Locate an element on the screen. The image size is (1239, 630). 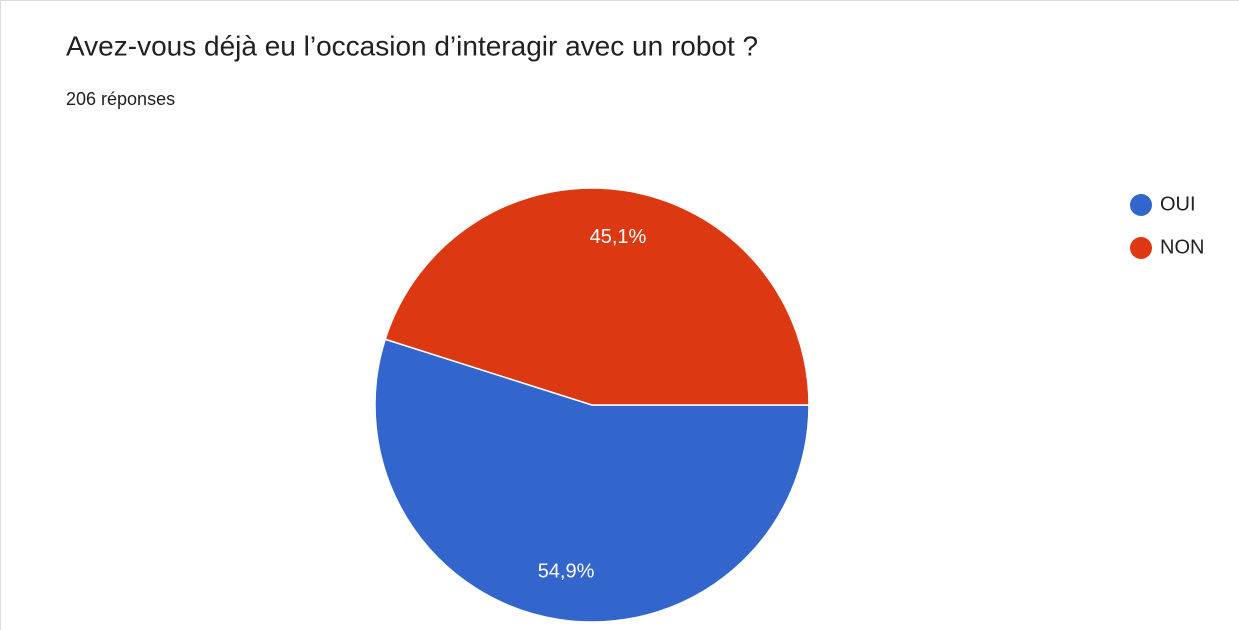
legend-label: OUI is located at coordinates (1178, 204).